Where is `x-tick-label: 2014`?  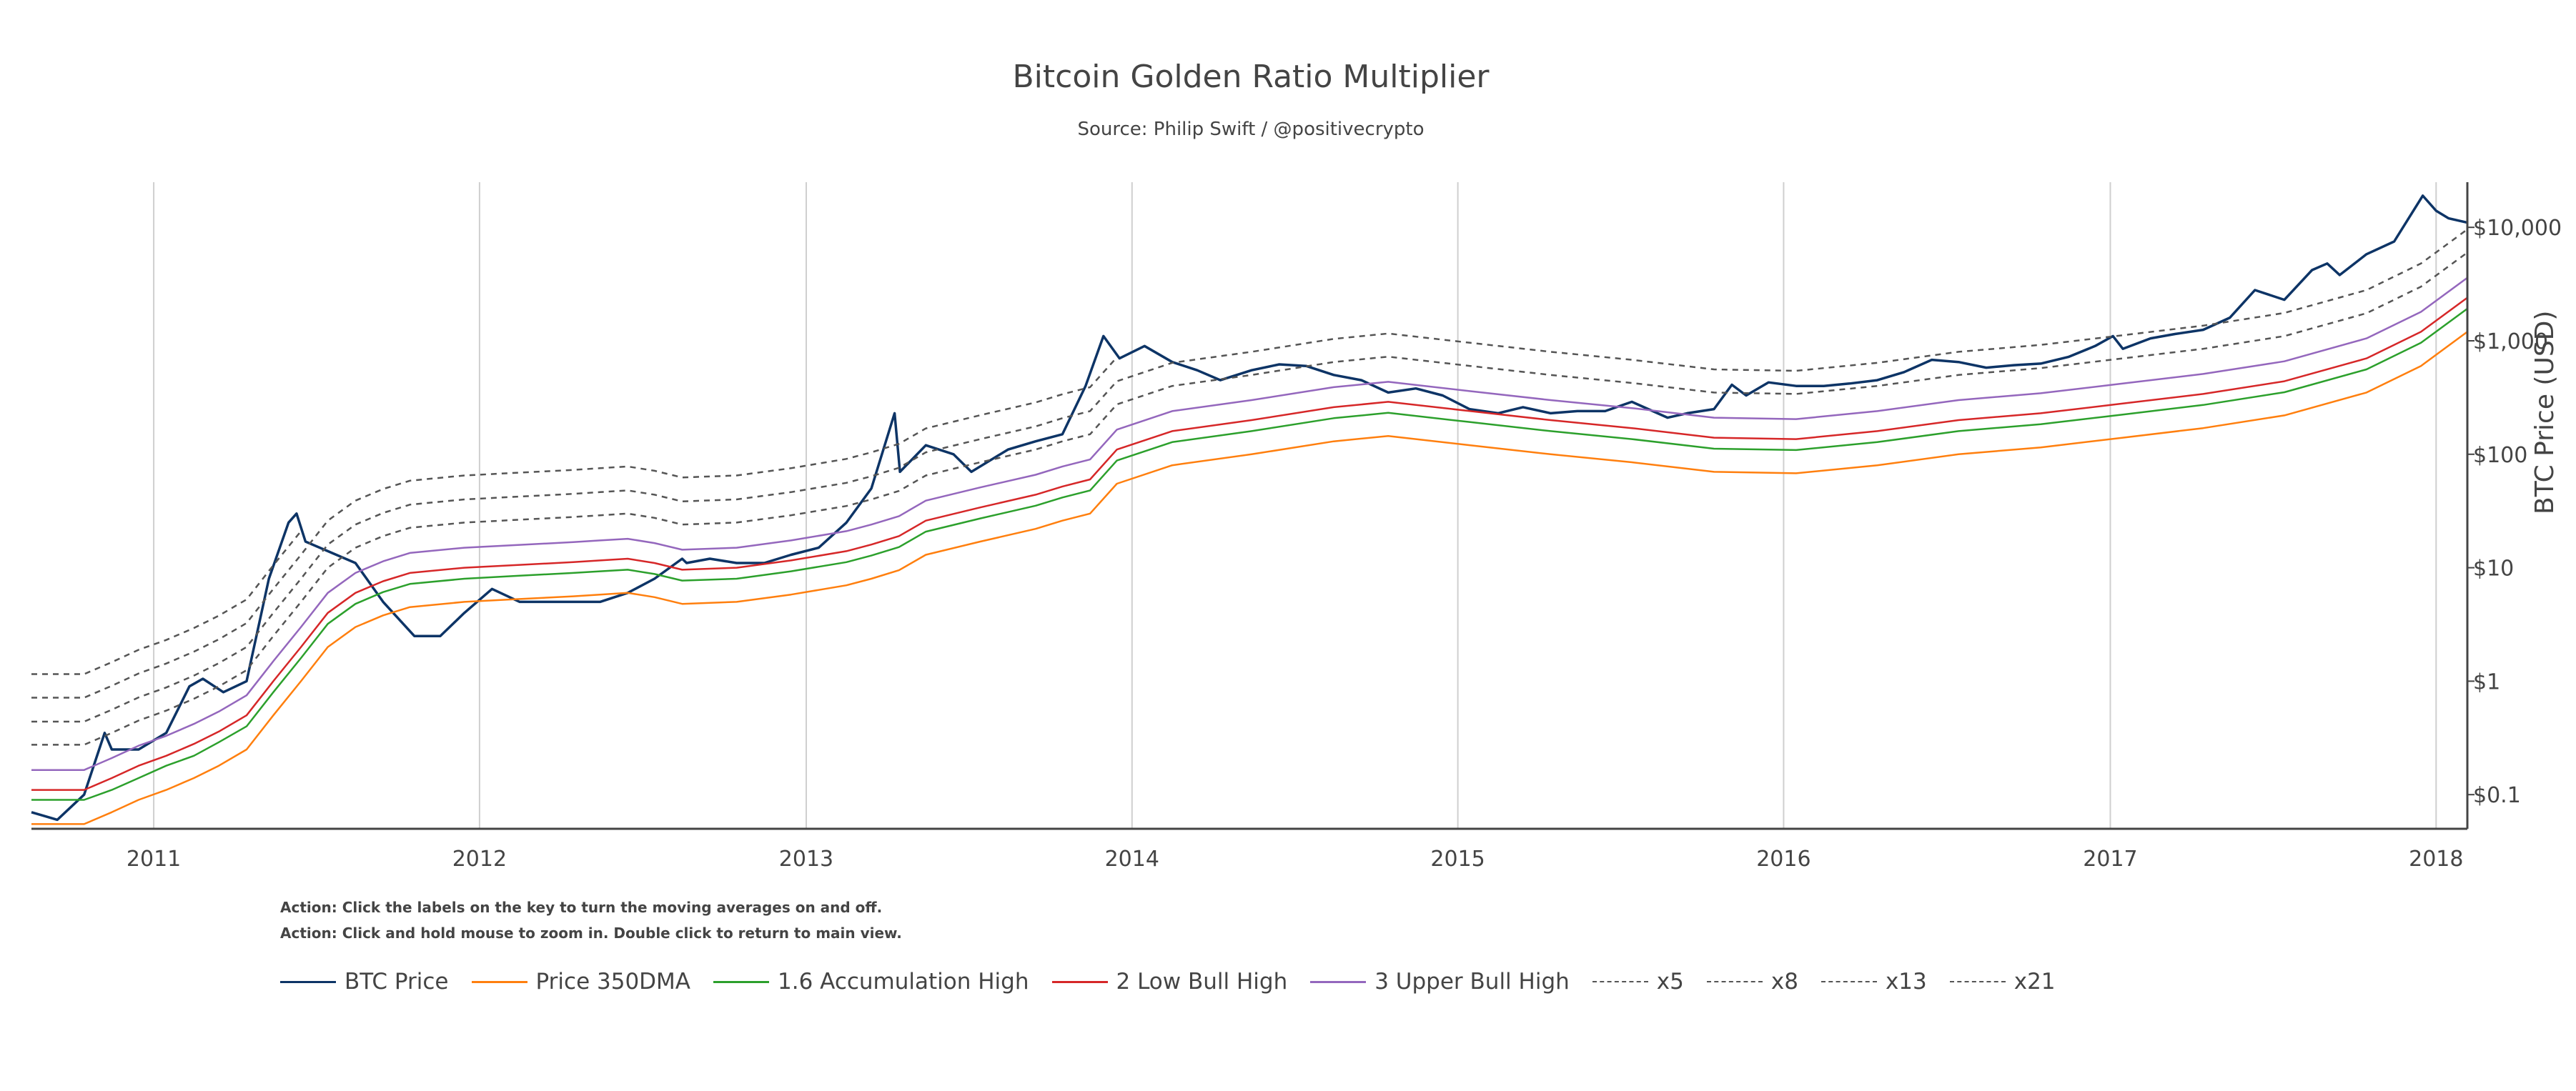 x-tick-label: 2014 is located at coordinates (1132, 860).